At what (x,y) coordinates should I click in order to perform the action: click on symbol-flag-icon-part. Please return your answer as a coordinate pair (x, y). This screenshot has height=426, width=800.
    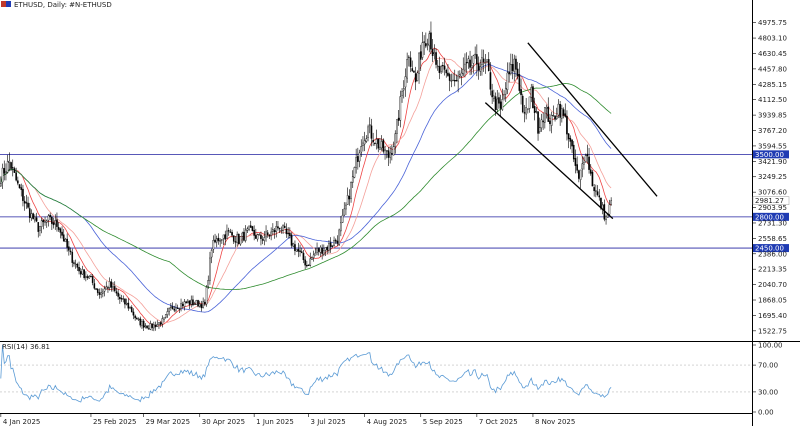
    Looking at the image, I should click on (8, 4).